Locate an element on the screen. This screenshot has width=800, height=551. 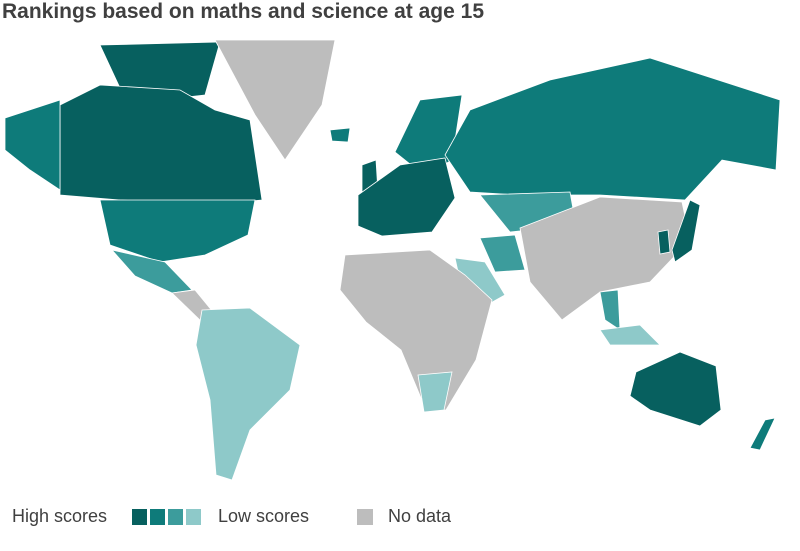
canada is located at coordinates (161, 145).